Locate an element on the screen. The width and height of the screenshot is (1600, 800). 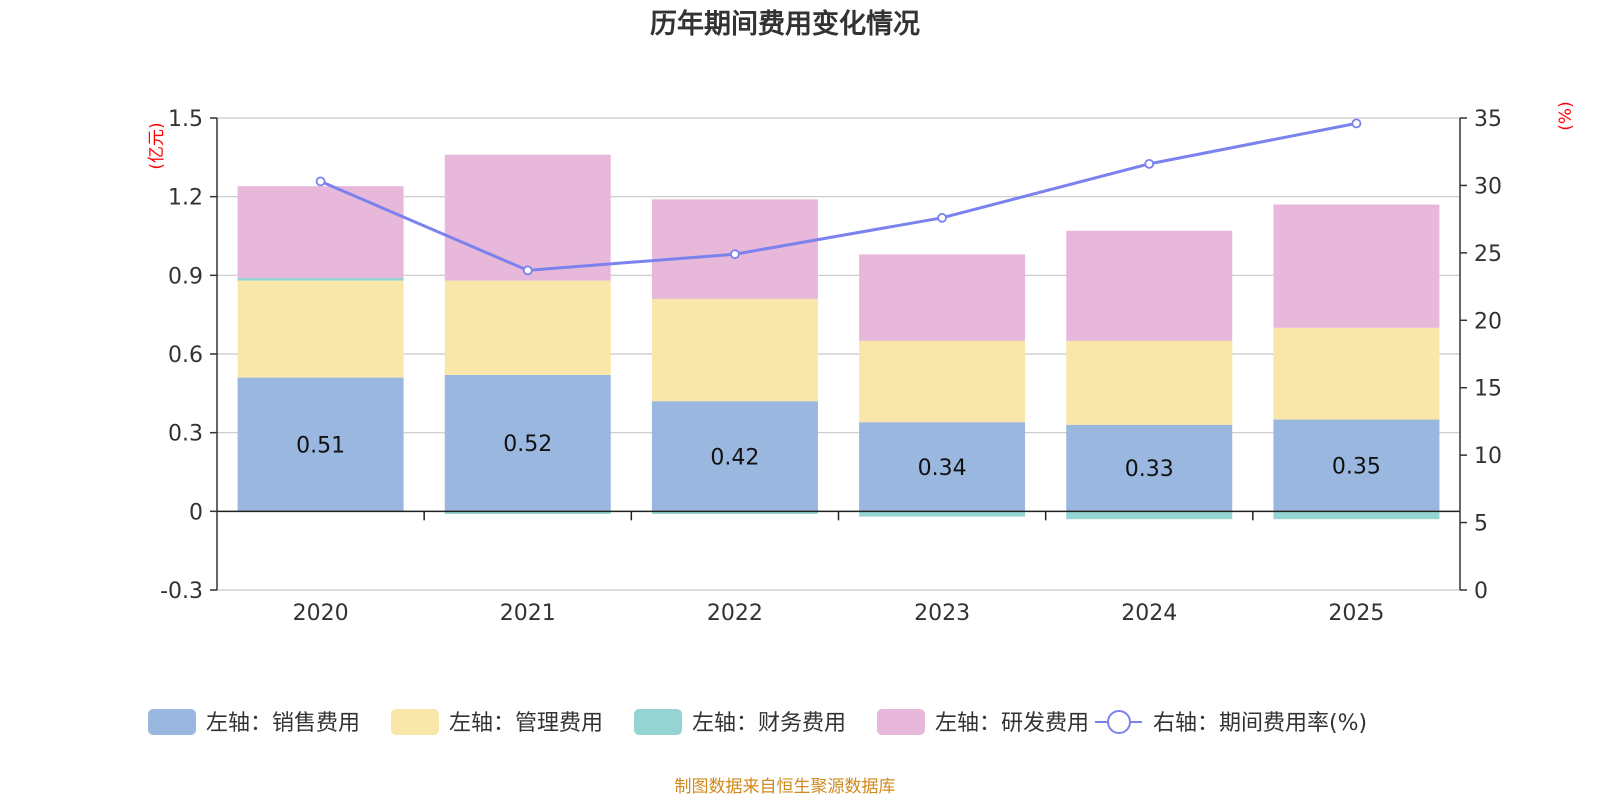
rate-point-2023 is located at coordinates (942, 217).